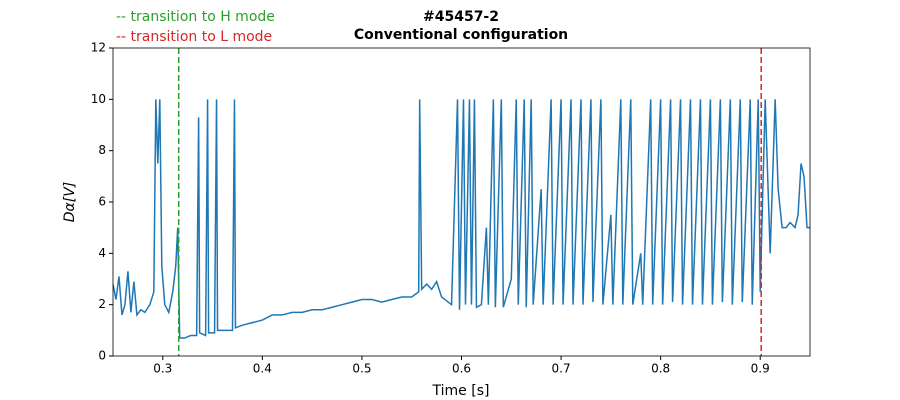  What do you see at coordinates (561, 369) in the screenshot?
I see `x-tick-label: 0.7` at bounding box center [561, 369].